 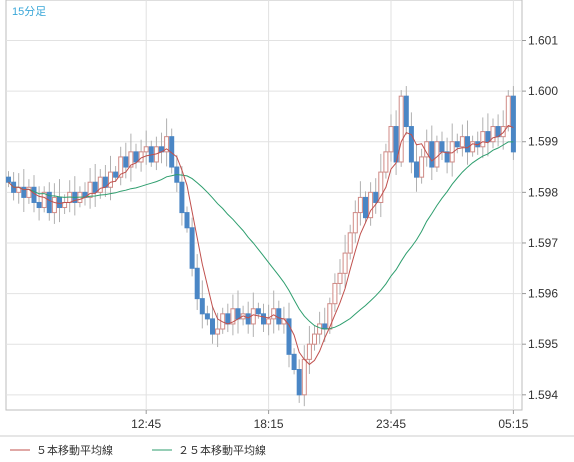 I want to click on y-tick-label: 1.596, so click(x=543, y=294).